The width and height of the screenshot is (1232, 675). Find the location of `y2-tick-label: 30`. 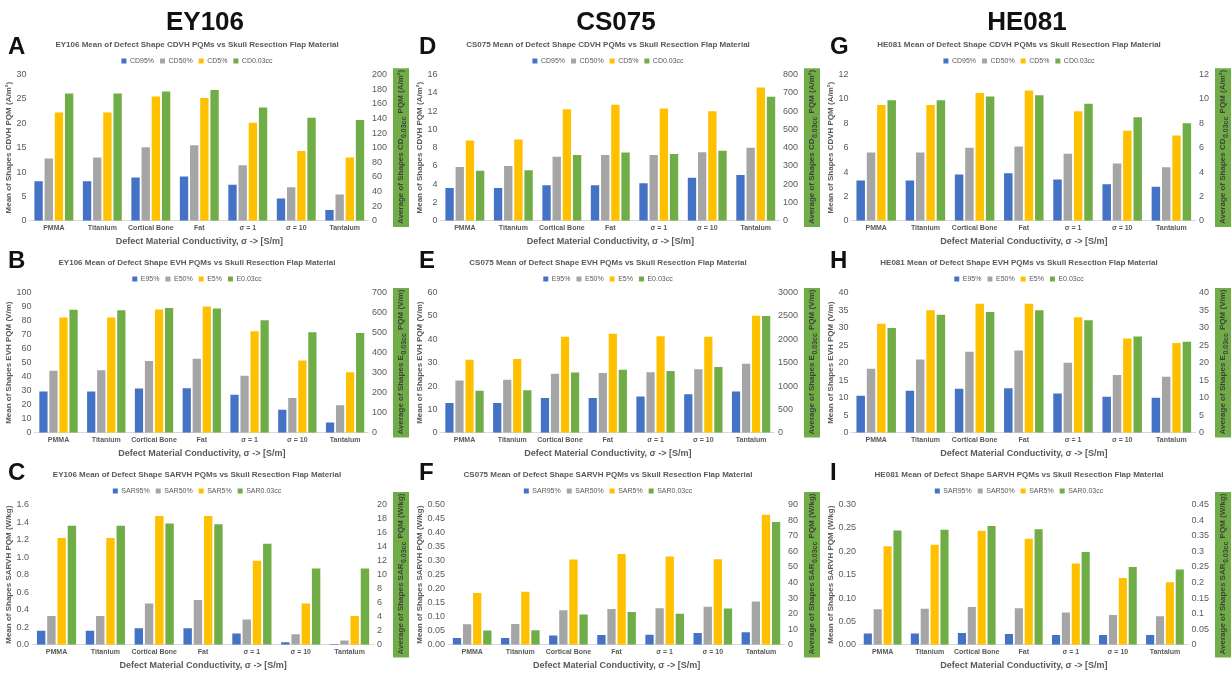

y2-tick-label: 30 is located at coordinates (1203, 327).